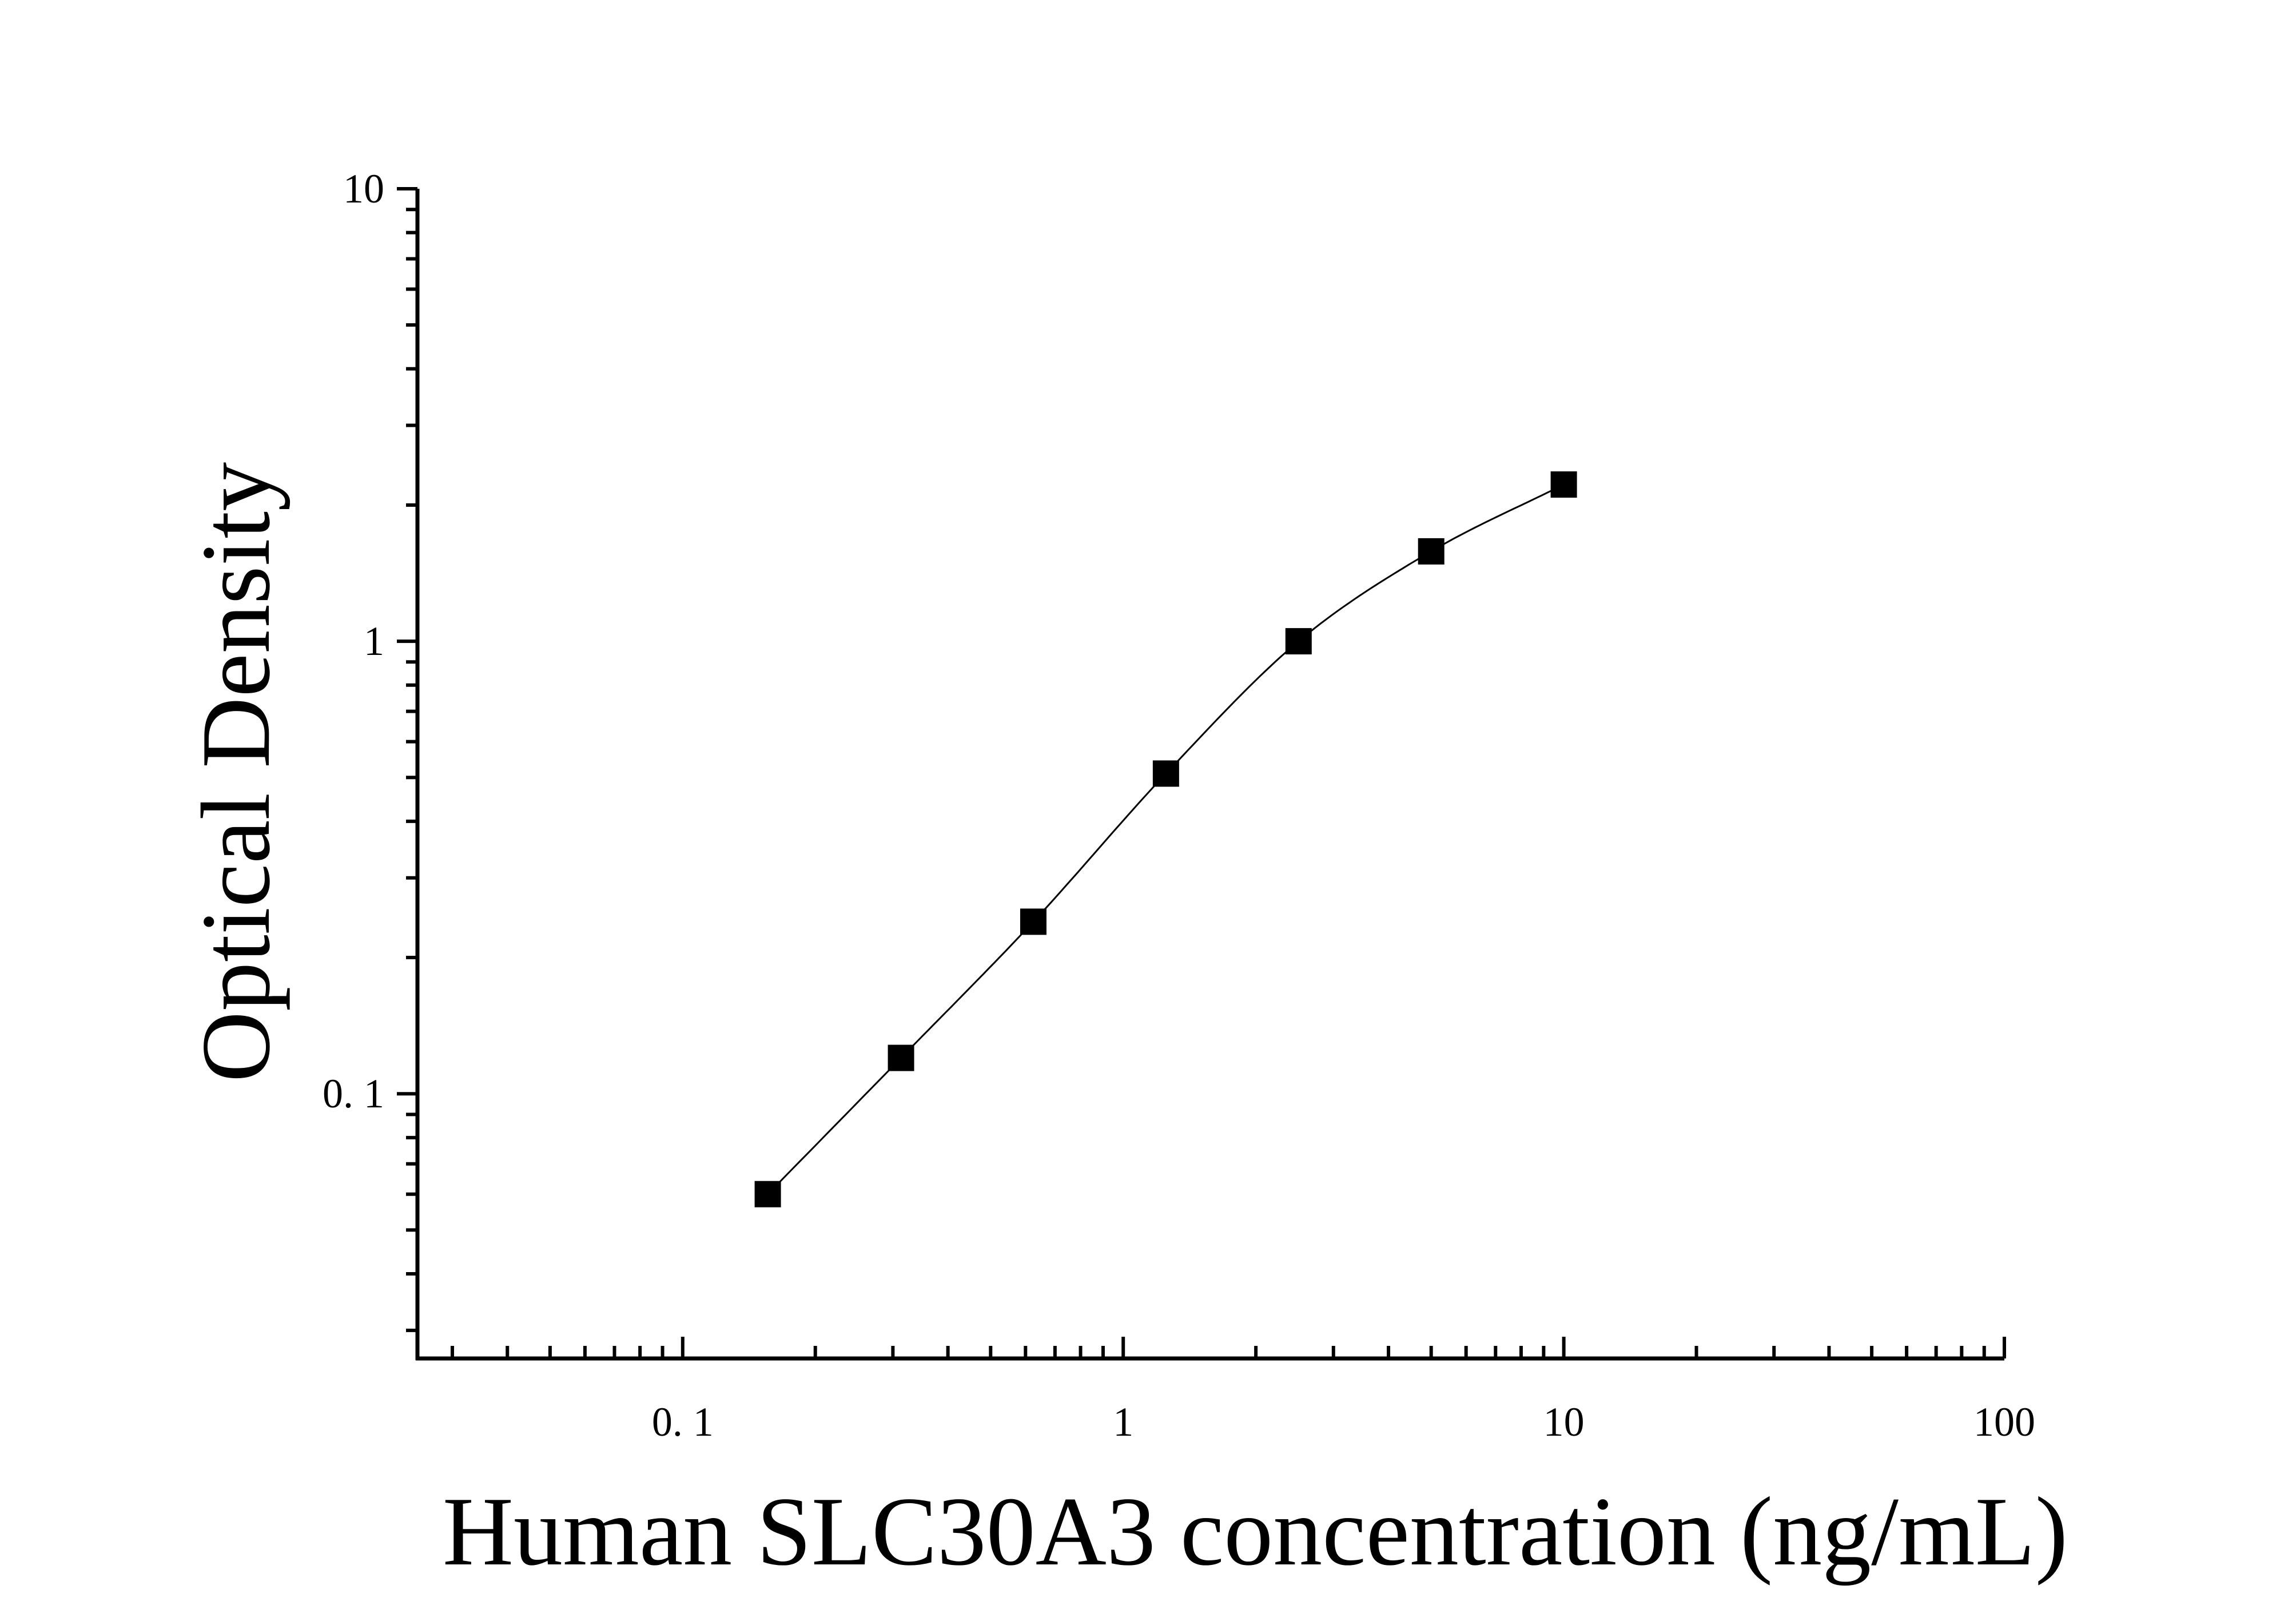  What do you see at coordinates (407, 759) in the screenshot?
I see `y-axis-ticks` at bounding box center [407, 759].